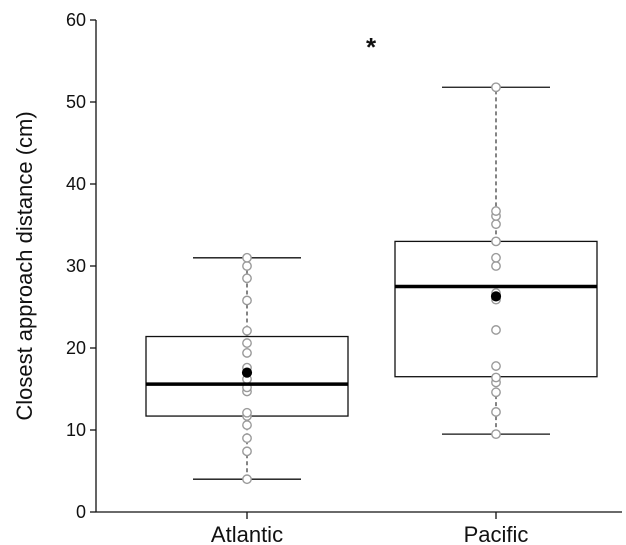 This screenshot has width=626, height=545. Describe the element at coordinates (496, 533) in the screenshot. I see `x-tick-label: Pacific` at that location.